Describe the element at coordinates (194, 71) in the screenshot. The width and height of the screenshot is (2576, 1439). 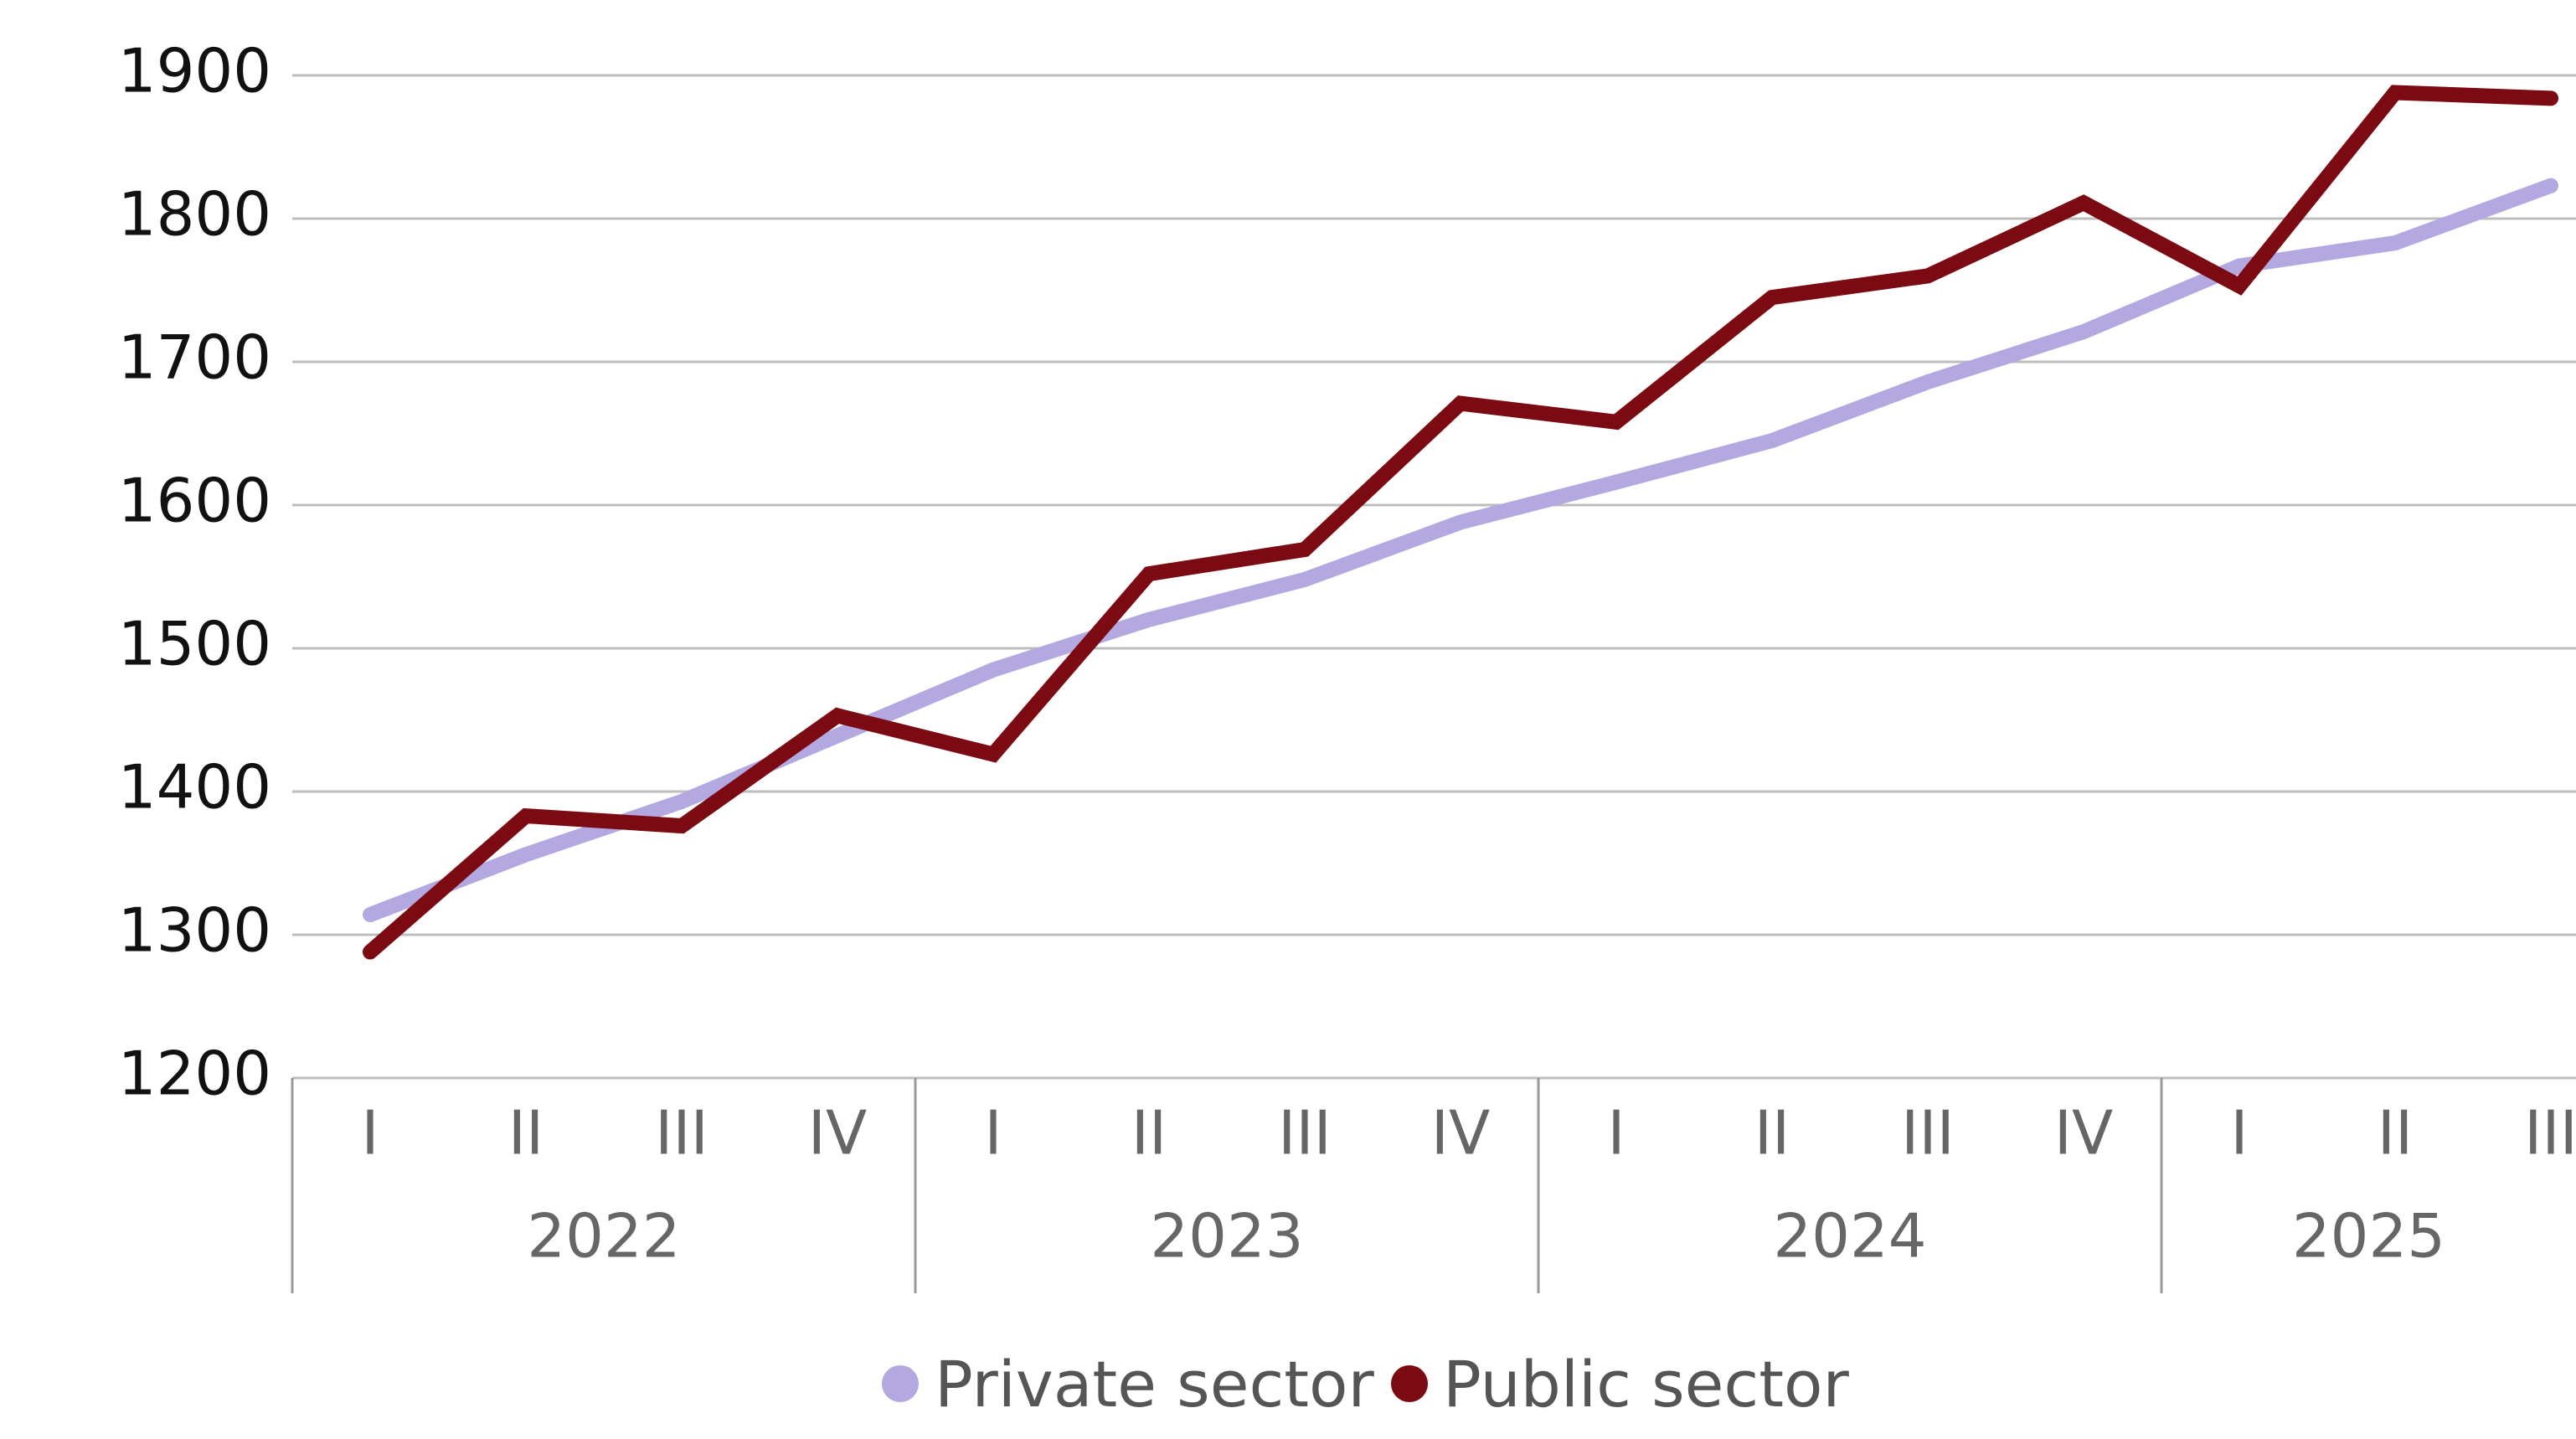
I see `y-tick-label: 1900` at that location.